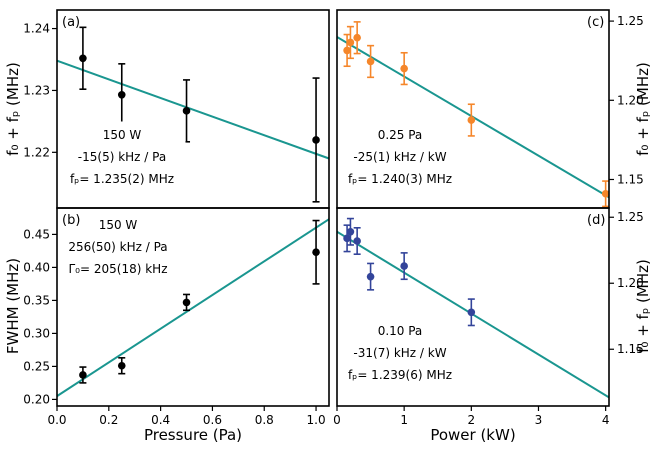  I want to click on y-tick-label: 0.40, so click(36, 267).